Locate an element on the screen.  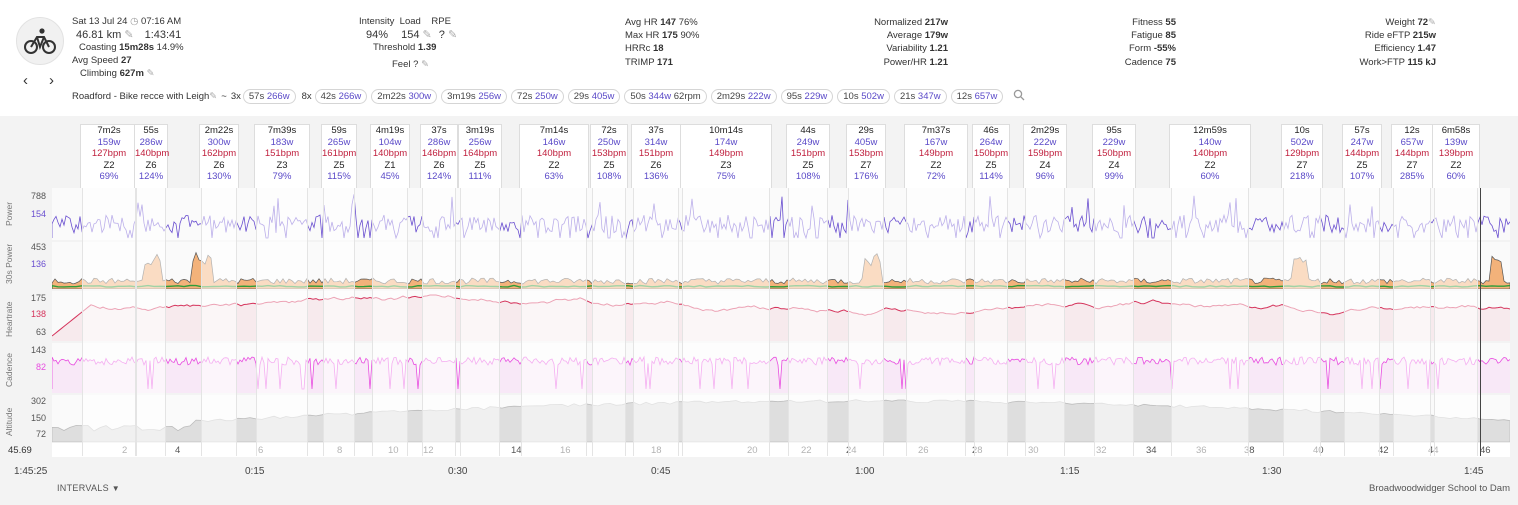
interval-pill: 21s 347w is located at coordinates (920, 96).